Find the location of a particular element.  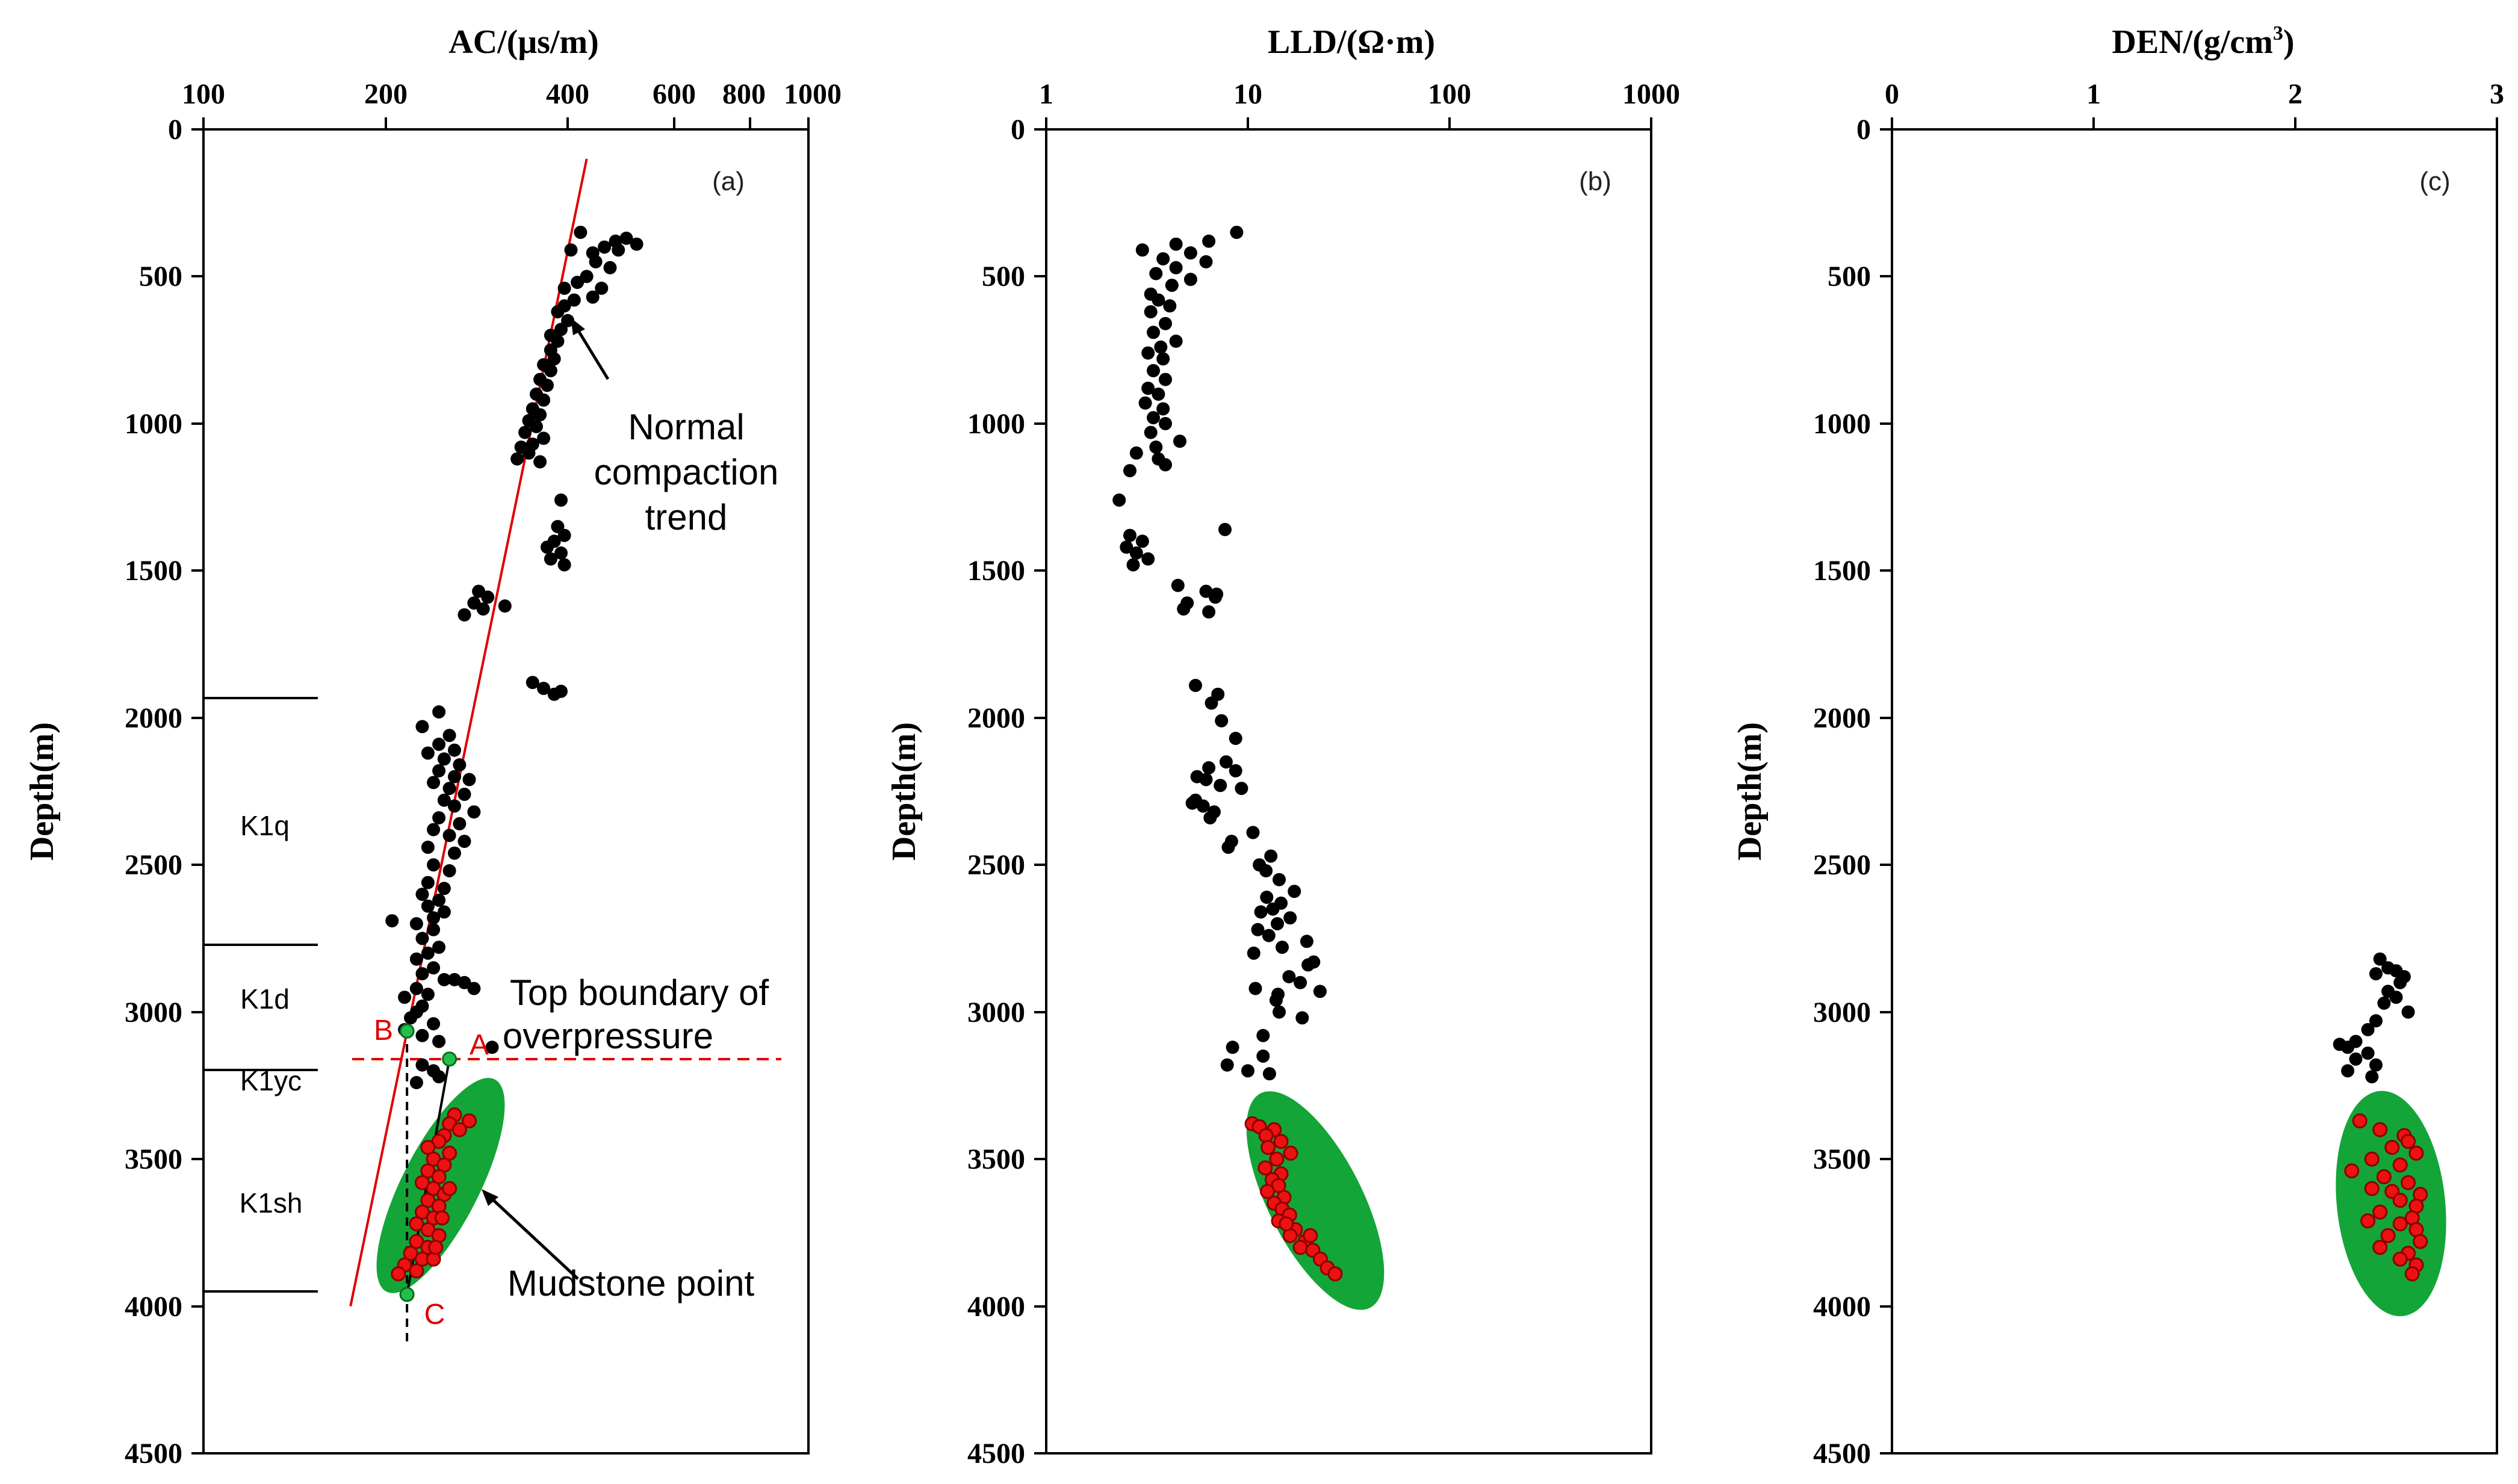

formation-lines is located at coordinates (261, 995).